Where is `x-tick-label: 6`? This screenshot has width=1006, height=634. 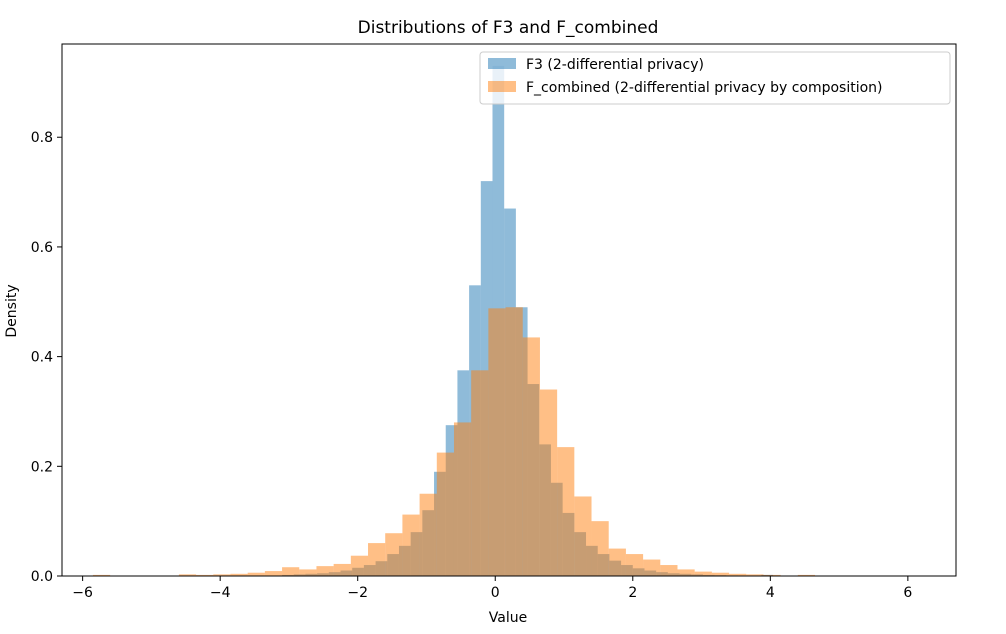 x-tick-label: 6 is located at coordinates (907, 593).